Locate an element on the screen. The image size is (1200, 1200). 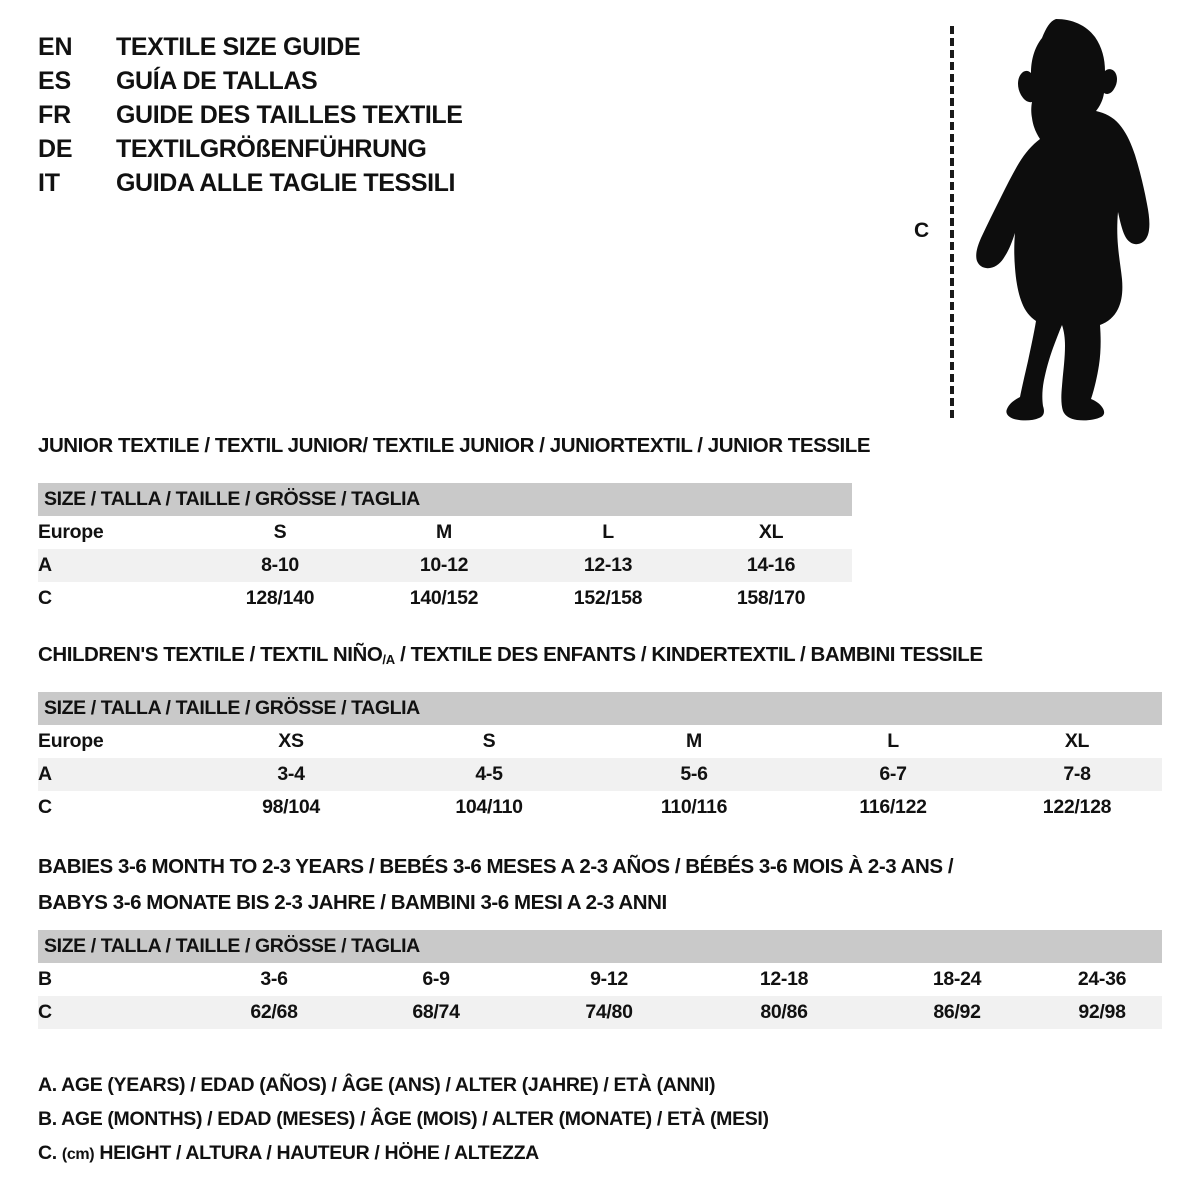
language-code: DE is located at coordinates (55, 149).